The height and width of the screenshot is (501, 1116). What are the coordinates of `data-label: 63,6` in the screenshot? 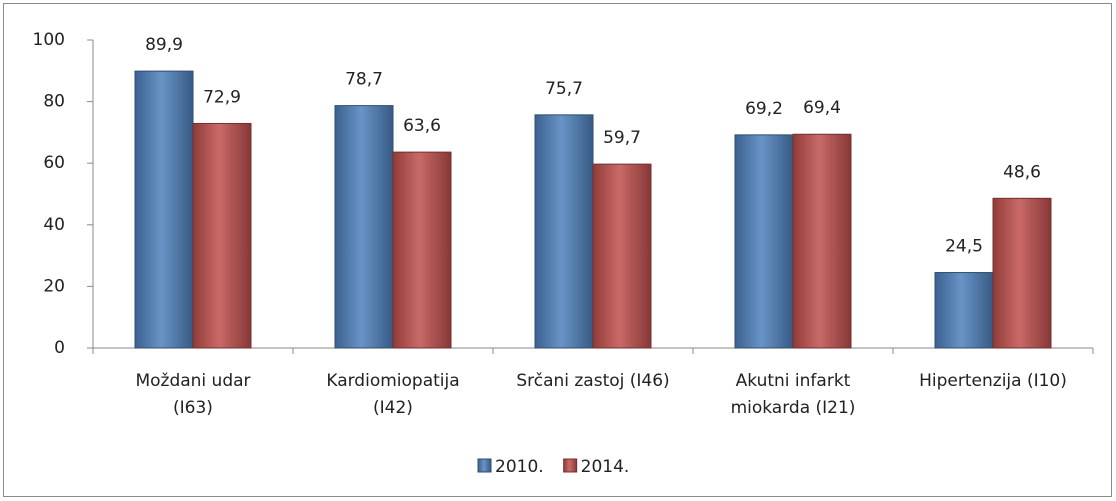 It's located at (422, 126).